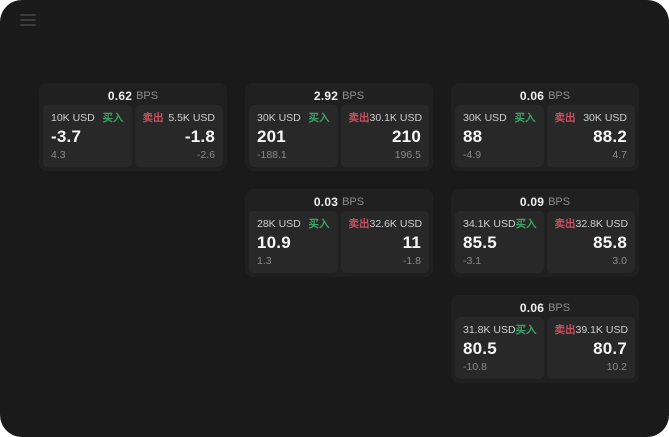 This screenshot has height=437, width=669. What do you see at coordinates (58, 155) in the screenshot?
I see `buy-change: 4.3` at bounding box center [58, 155].